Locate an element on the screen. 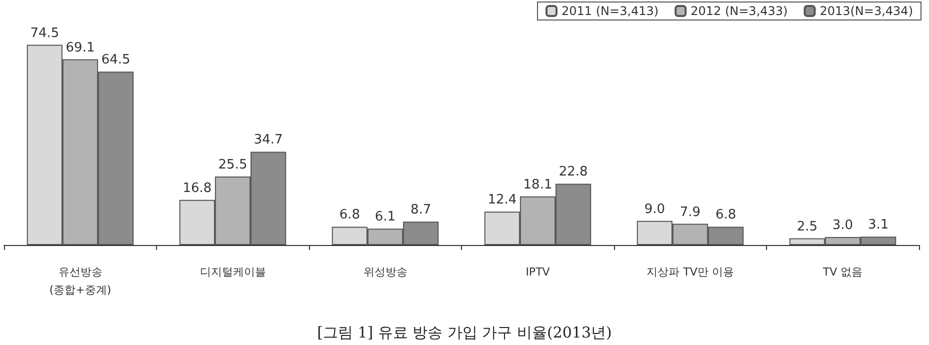 This screenshot has height=345, width=929. legend-label: 2013(N=3,434) is located at coordinates (867, 11).